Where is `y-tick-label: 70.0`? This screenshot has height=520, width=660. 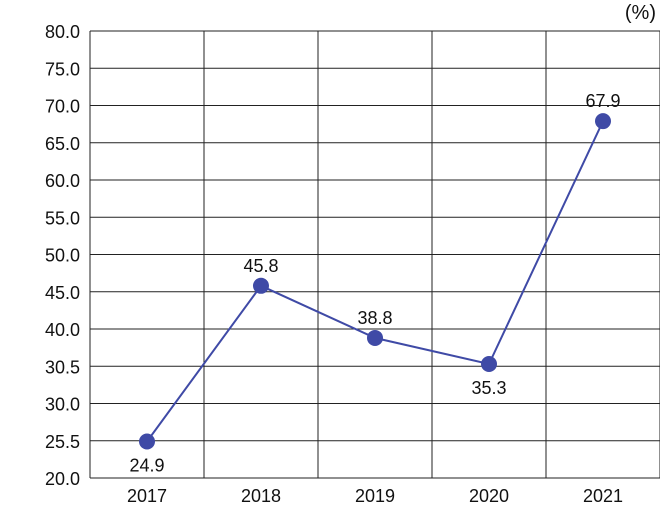
y-tick-label: 70.0 is located at coordinates (62, 107).